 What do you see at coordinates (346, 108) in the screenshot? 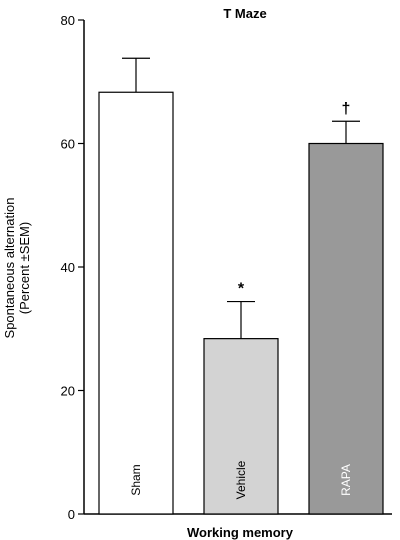
I see `significance-mark: †` at bounding box center [346, 108].